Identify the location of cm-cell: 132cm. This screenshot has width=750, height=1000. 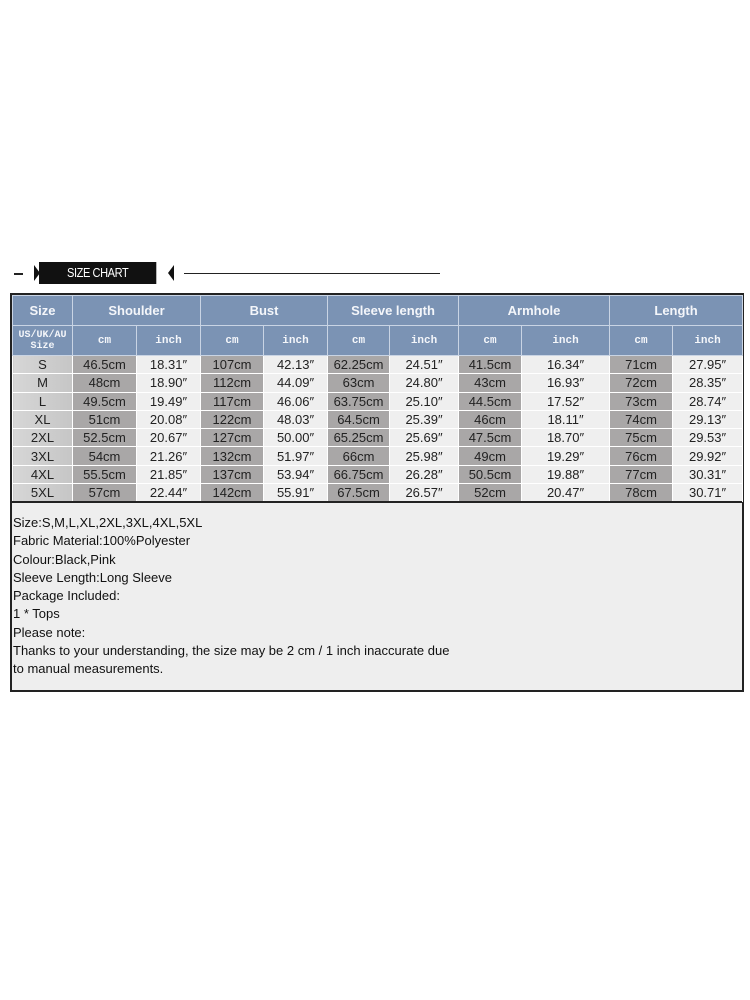
(232, 456).